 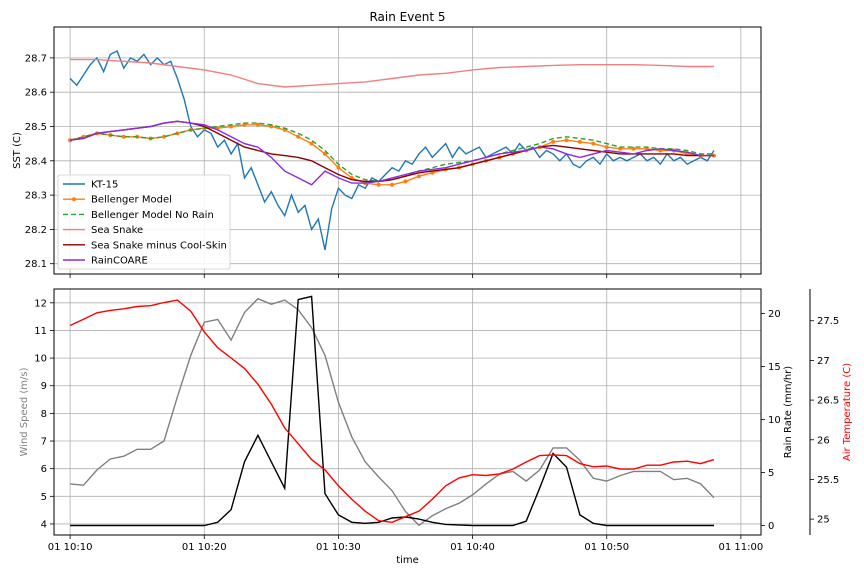 I want to click on rain-ytick-label: 0, so click(x=771, y=526).